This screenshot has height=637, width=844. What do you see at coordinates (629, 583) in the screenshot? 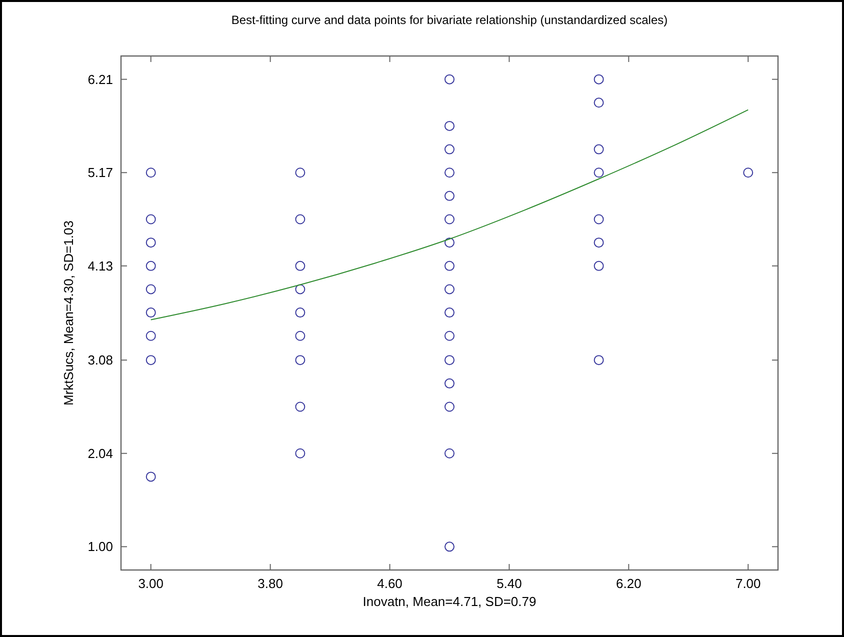
I see `x-tick-label: 6.20` at bounding box center [629, 583].